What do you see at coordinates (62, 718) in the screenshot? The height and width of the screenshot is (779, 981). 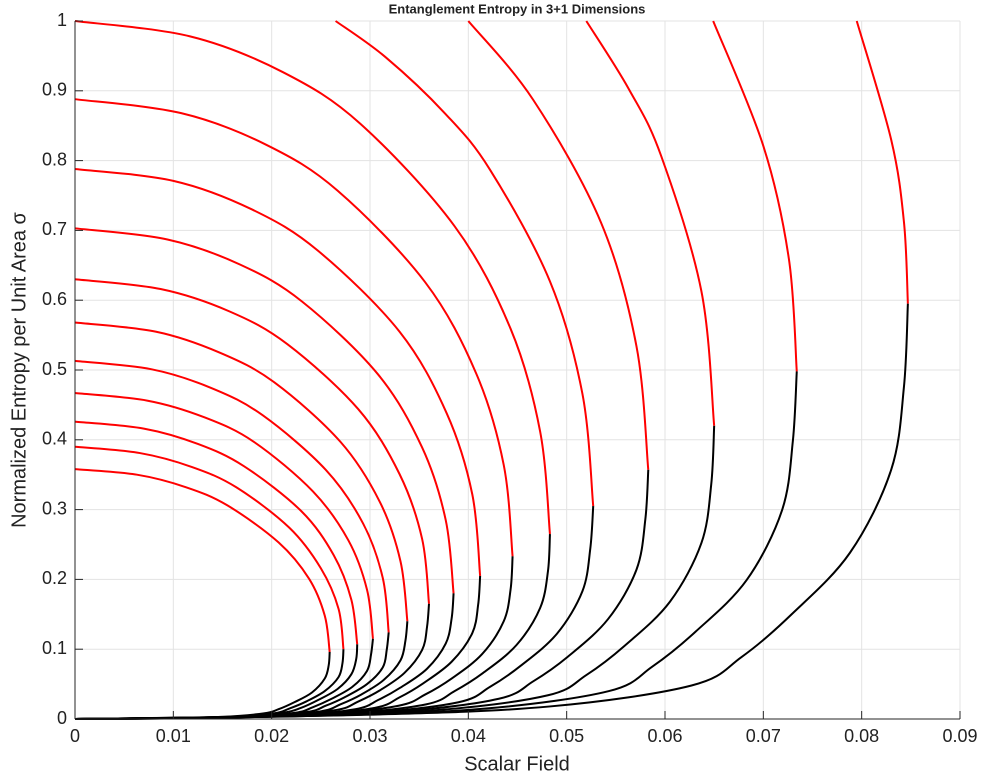 I see `y-tick-label: 0` at bounding box center [62, 718].